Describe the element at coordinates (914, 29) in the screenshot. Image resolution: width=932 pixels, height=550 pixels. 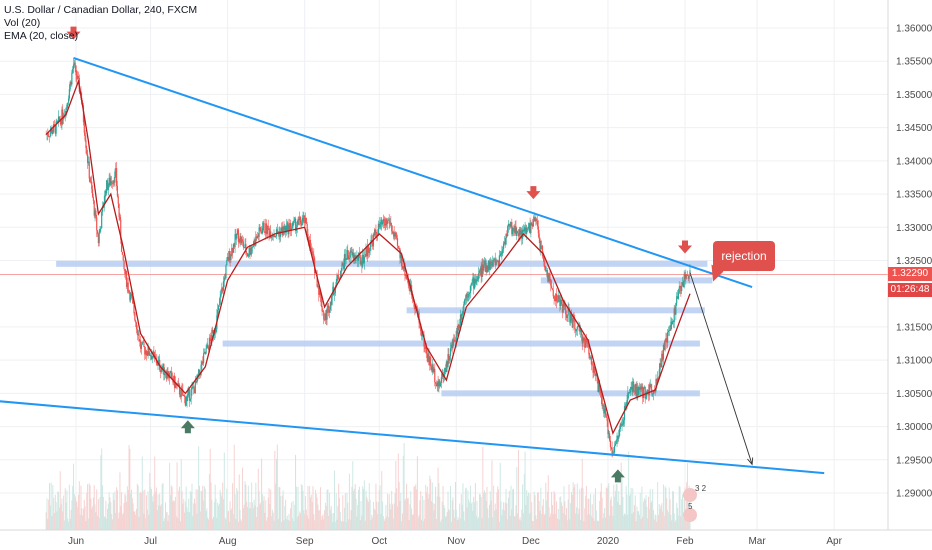
I see `price-tick-label: 1.36000` at that location.